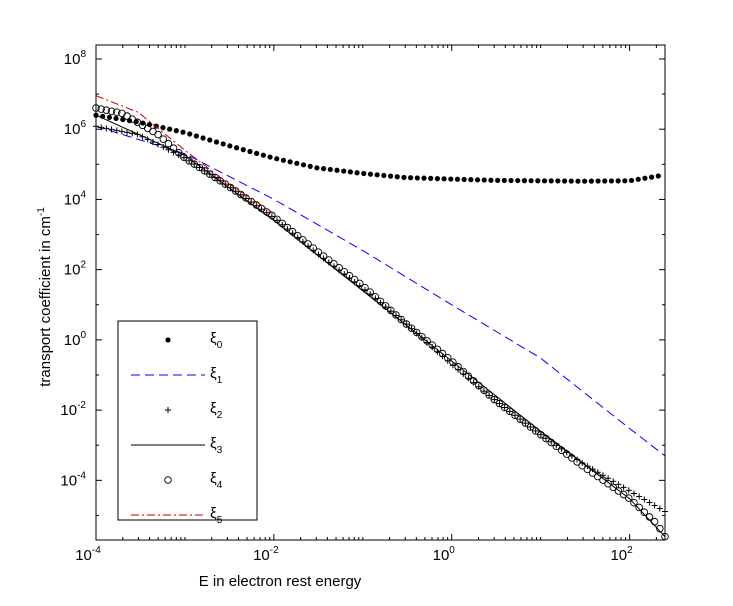 The width and height of the screenshot is (733, 606). What do you see at coordinates (177, 515) in the screenshot?
I see `legend-item-5: ξ5` at bounding box center [177, 515].